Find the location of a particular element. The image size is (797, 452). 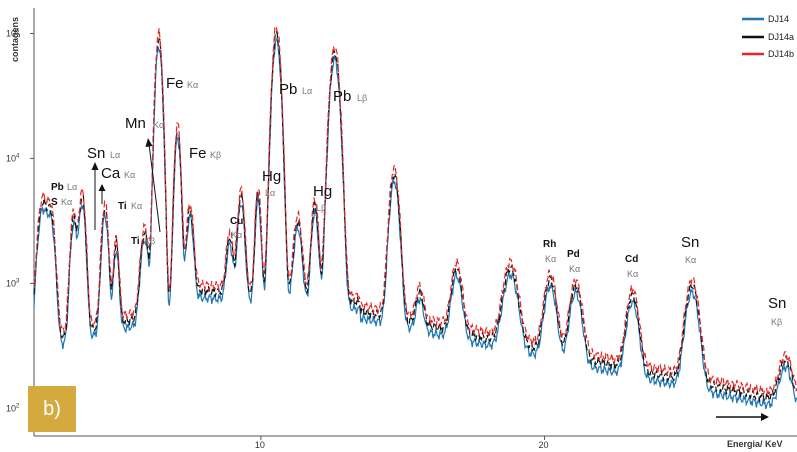

annotation-pb-la-s-ka-main: Pb is located at coordinates (57, 187).